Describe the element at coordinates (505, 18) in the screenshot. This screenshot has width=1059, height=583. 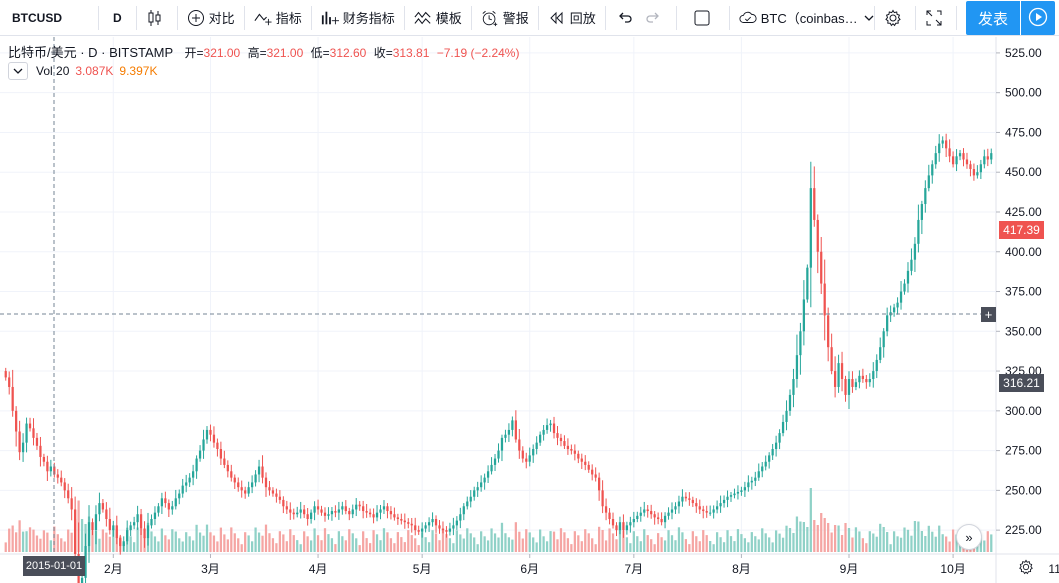
I see `alert-button: 警报` at that location.